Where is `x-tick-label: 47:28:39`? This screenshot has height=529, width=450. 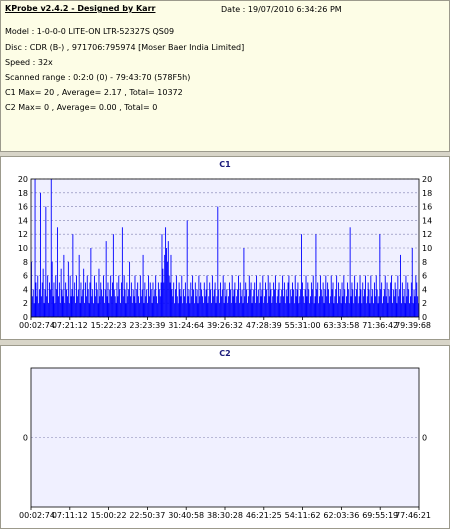 x-tick-label: 47:28:39 is located at coordinates (264, 325).